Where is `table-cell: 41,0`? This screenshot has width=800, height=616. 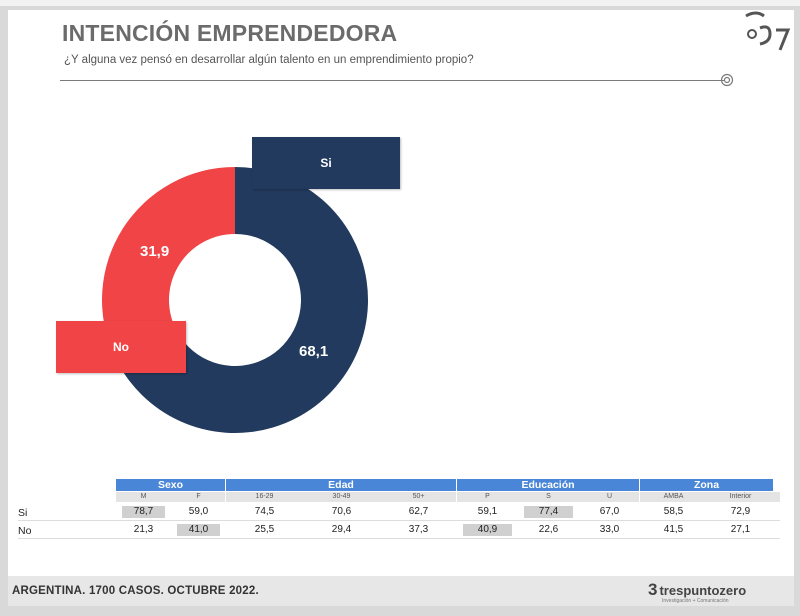 table-cell: 41,0 is located at coordinates (198, 530).